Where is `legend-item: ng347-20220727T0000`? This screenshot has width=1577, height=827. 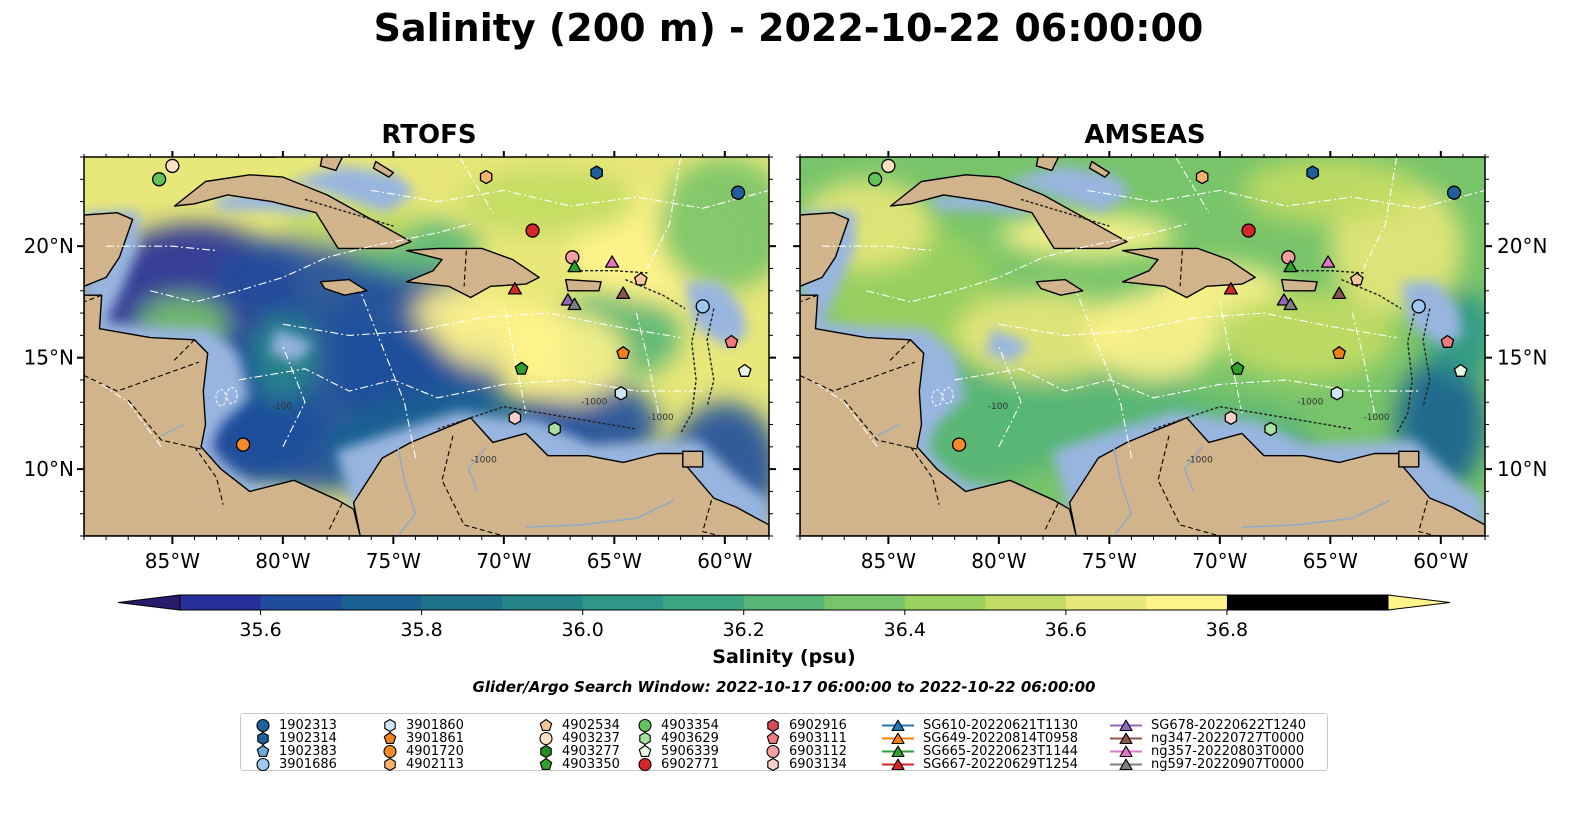 legend-item: ng347-20220727T0000 is located at coordinates (1206, 738).